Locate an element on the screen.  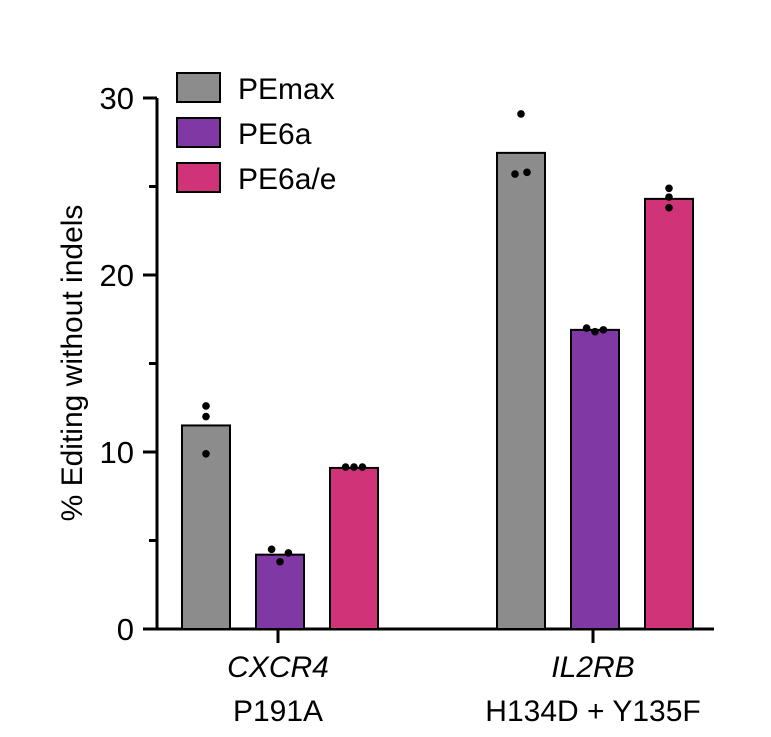
group-label-mutation-il2rb: H134D + Y135F is located at coordinates (592, 711).